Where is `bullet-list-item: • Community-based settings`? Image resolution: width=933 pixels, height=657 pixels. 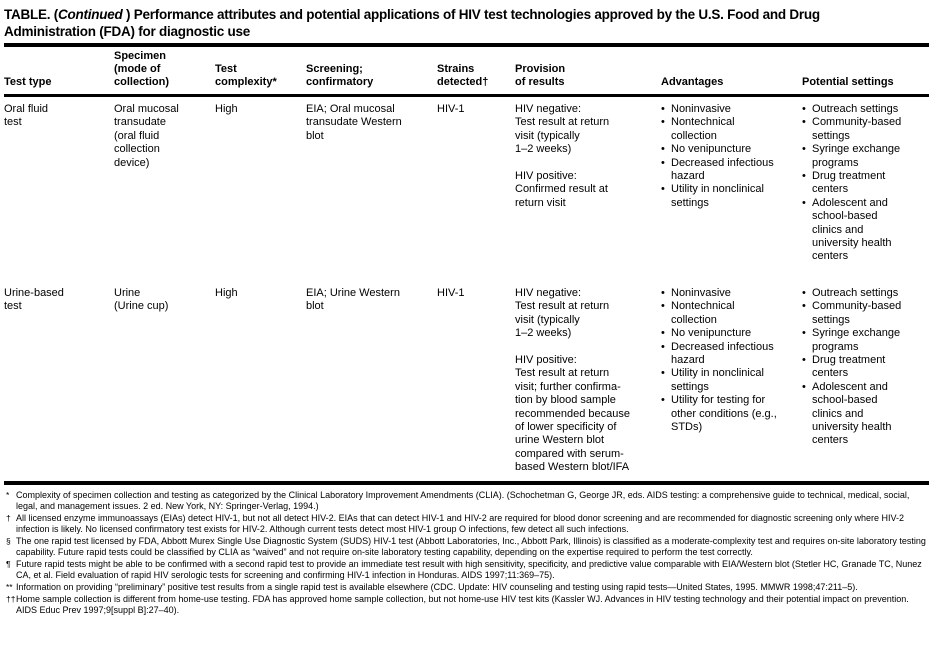 bullet-list-item: • Community-based settings is located at coordinates (861, 313).